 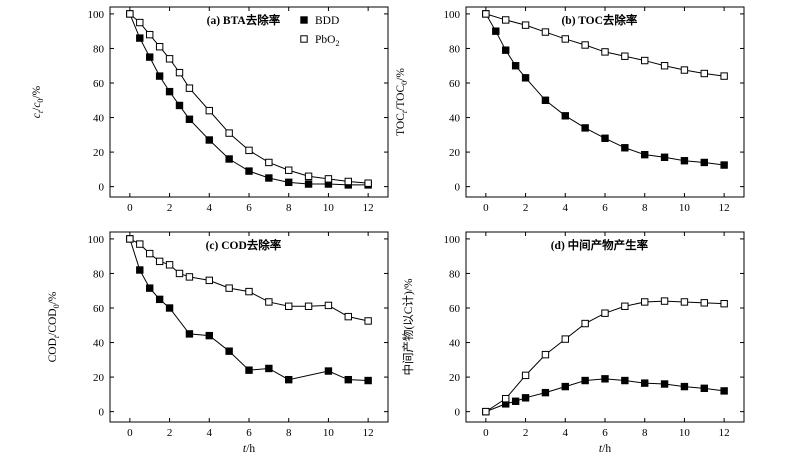 What do you see at coordinates (304, 20) in the screenshot?
I see `legend-marker-bdd` at bounding box center [304, 20].